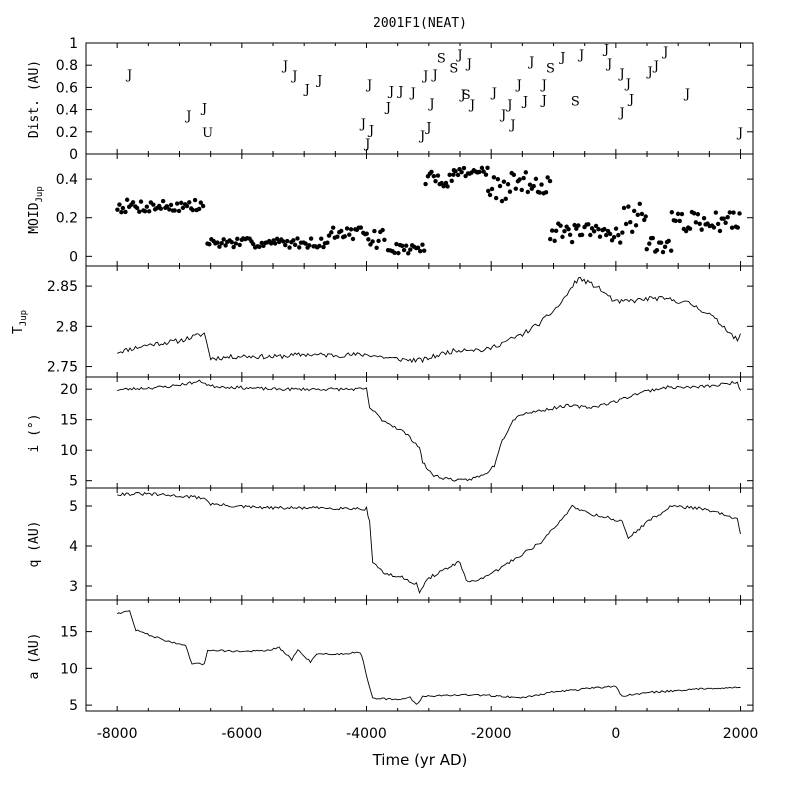 The height and width of the screenshot is (797, 797). What do you see at coordinates (241, 734) in the screenshot?
I see `x-tick-label: -6000` at bounding box center [241, 734].